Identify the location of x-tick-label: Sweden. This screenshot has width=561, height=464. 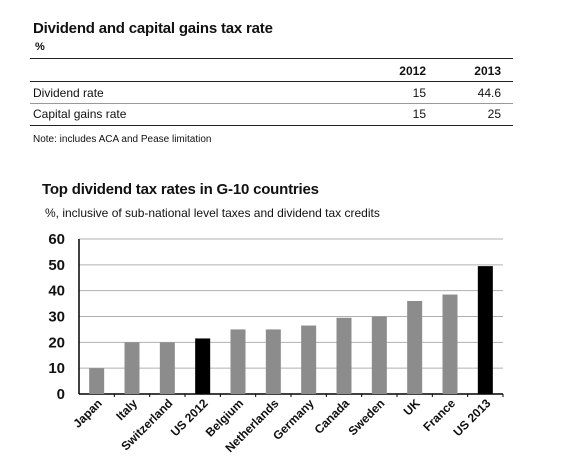
(366, 417).